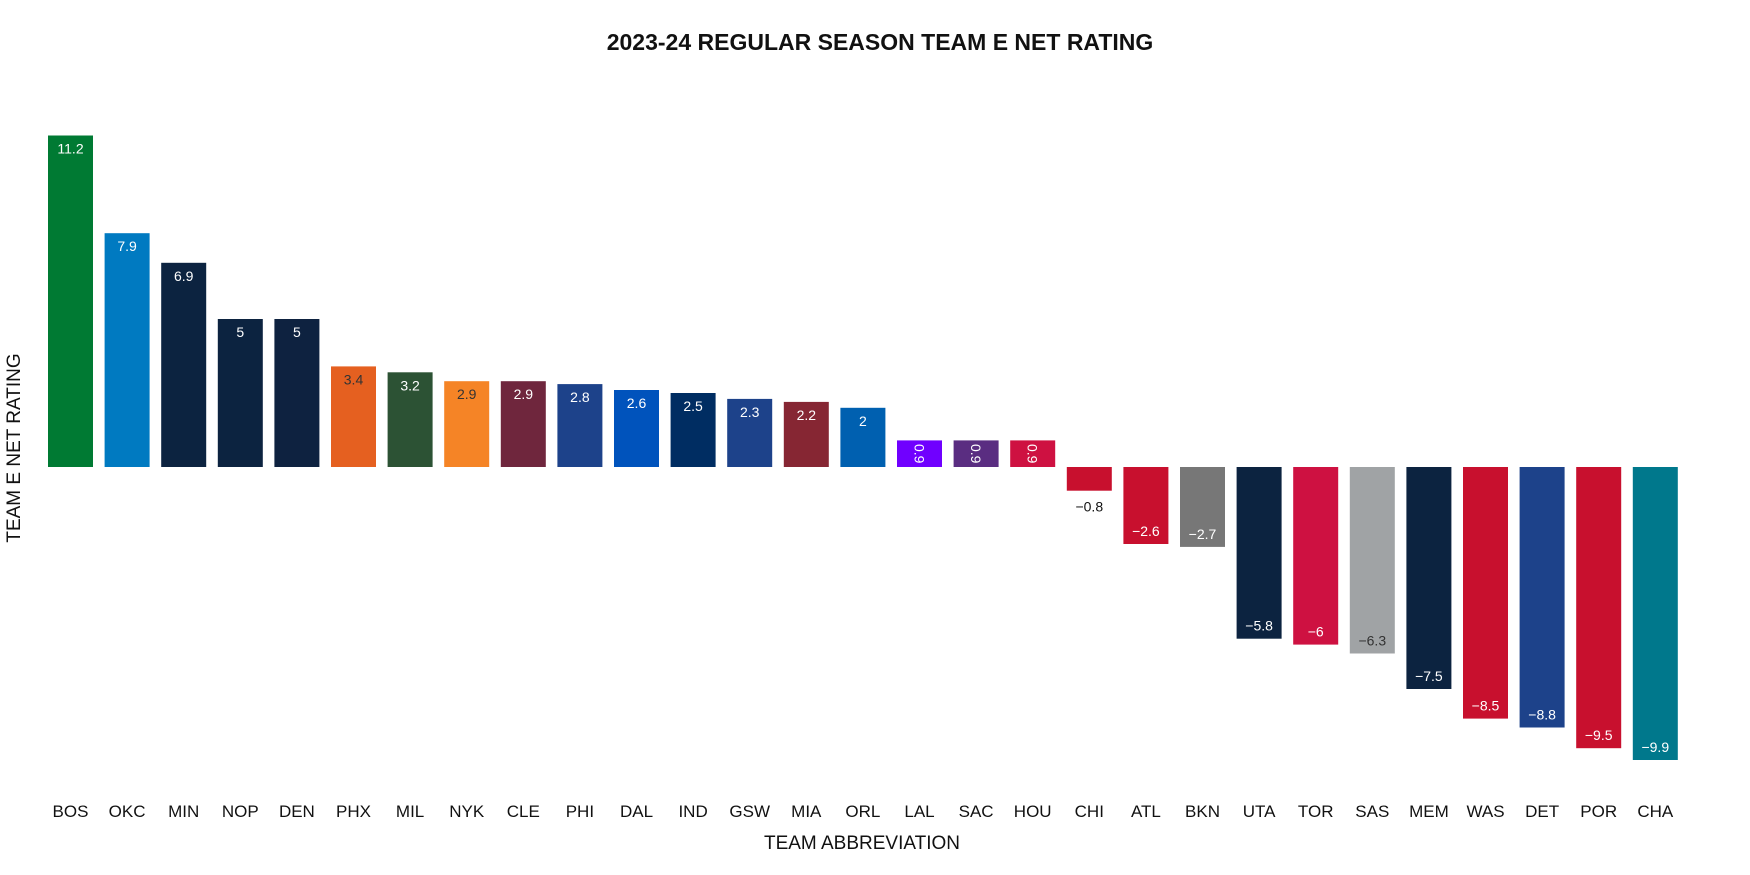 This screenshot has width=1750, height=875. Describe the element at coordinates (127, 350) in the screenshot. I see `bar-okc` at that location.